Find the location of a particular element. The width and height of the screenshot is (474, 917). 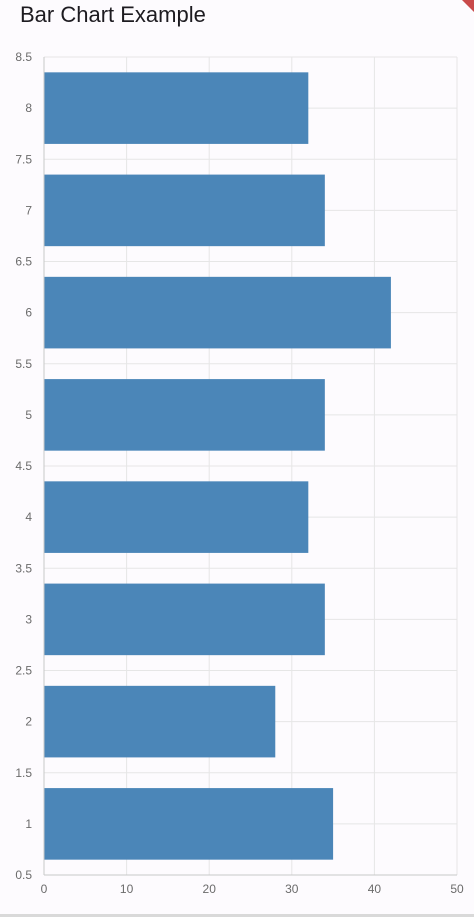

app-title: Bar Chart Example is located at coordinates (113, 14).